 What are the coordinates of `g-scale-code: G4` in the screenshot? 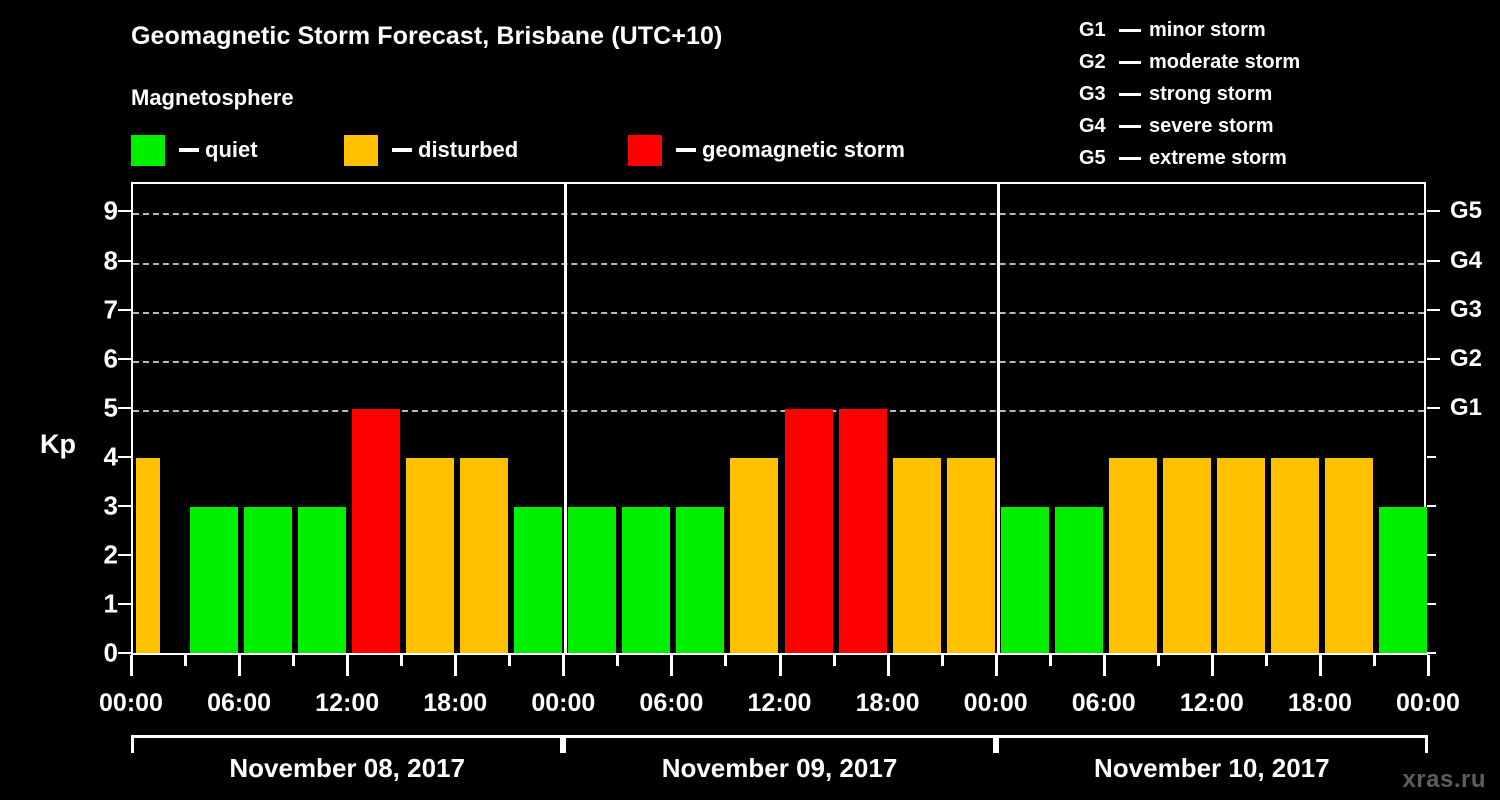 It's located at (1092, 125).